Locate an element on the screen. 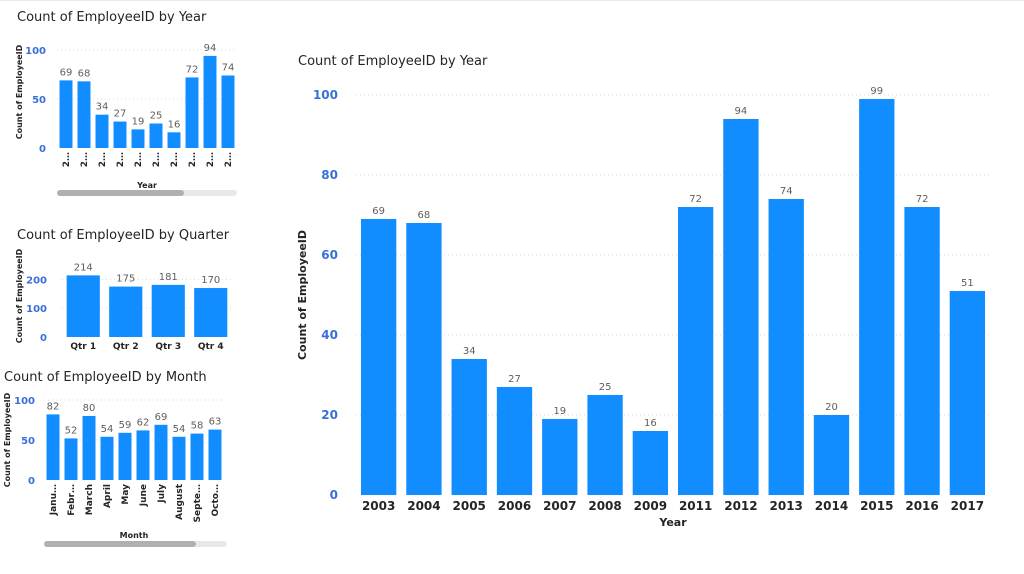  data-label: 80 is located at coordinates (89, 408).